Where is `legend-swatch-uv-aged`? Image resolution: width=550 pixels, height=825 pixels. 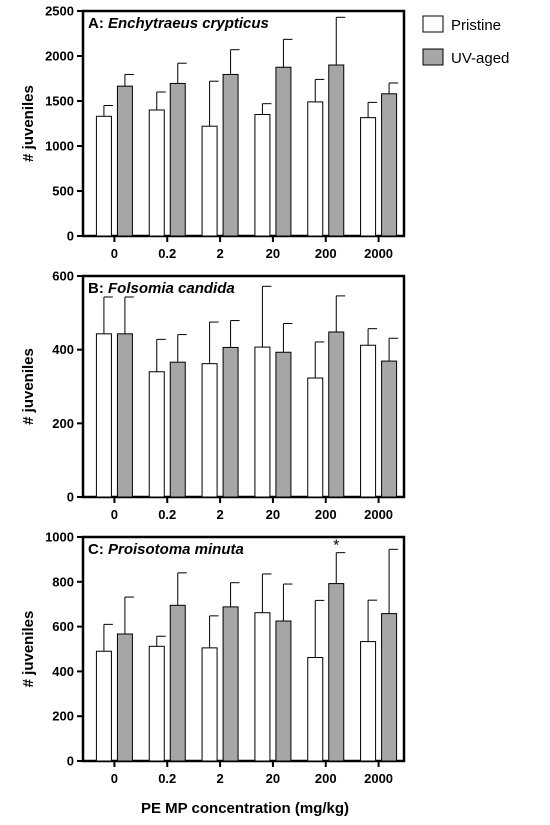 legend-swatch-uv-aged is located at coordinates (433, 57).